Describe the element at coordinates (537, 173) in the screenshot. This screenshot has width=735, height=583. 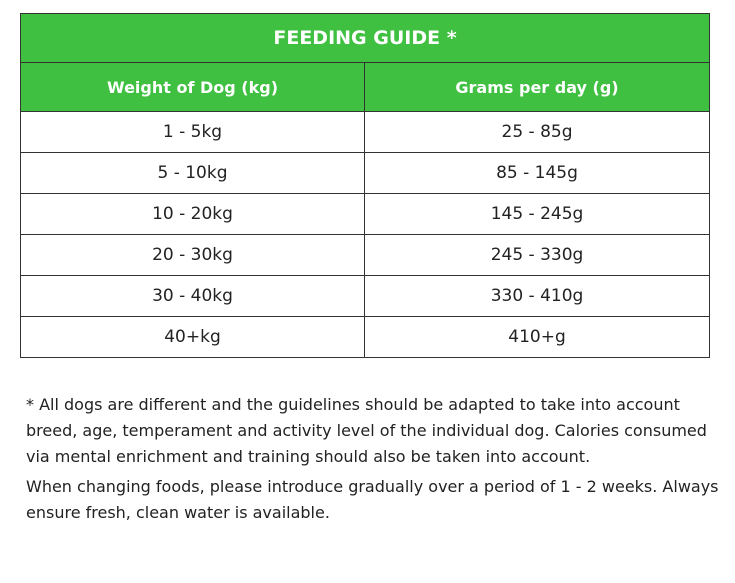
I see `grams-cell: 85 - 145g` at that location.